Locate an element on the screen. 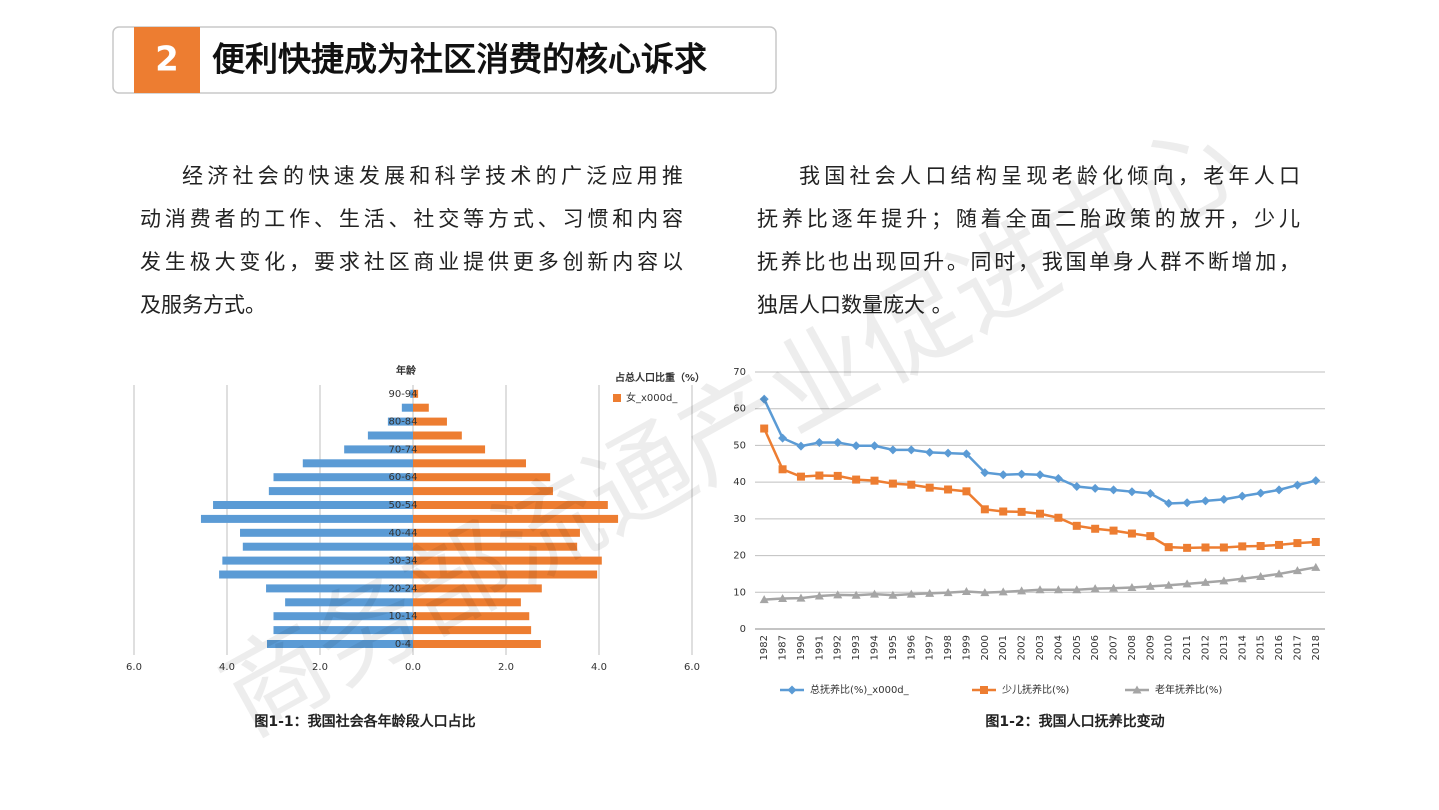  x-tick-label: 2015 is located at coordinates (1261, 647).